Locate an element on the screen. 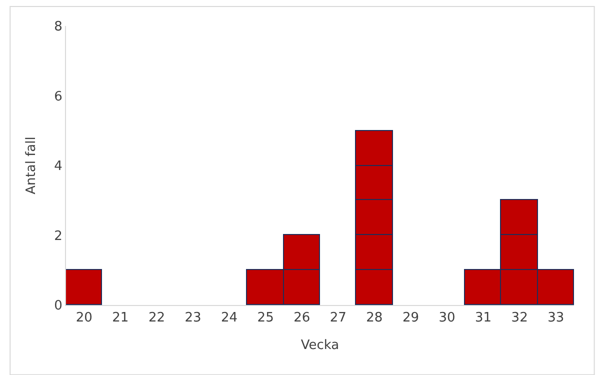  x-tick-label: 27 is located at coordinates (338, 318).